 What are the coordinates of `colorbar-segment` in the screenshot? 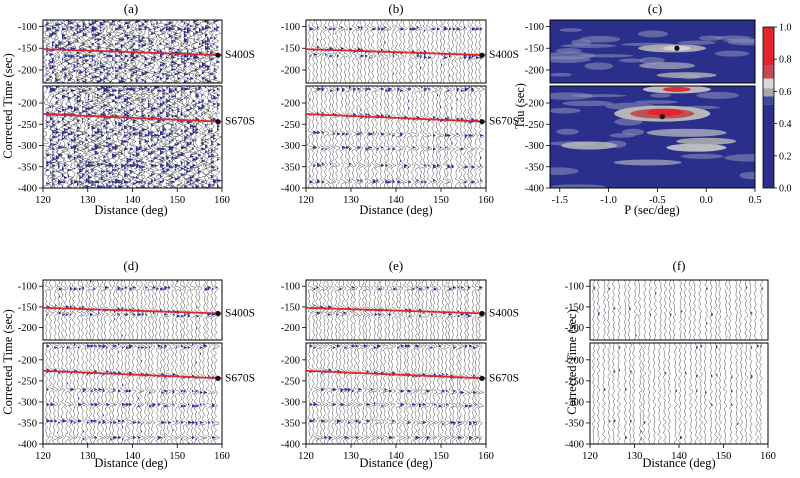 It's located at (768, 46).